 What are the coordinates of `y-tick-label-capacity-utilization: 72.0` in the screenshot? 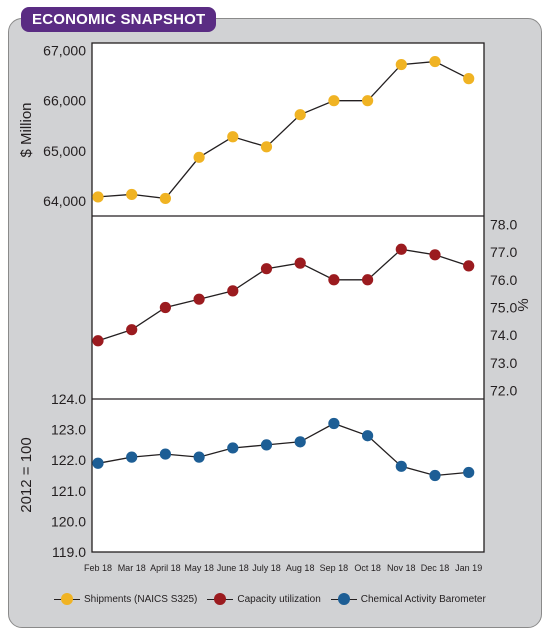 It's located at (503, 391).